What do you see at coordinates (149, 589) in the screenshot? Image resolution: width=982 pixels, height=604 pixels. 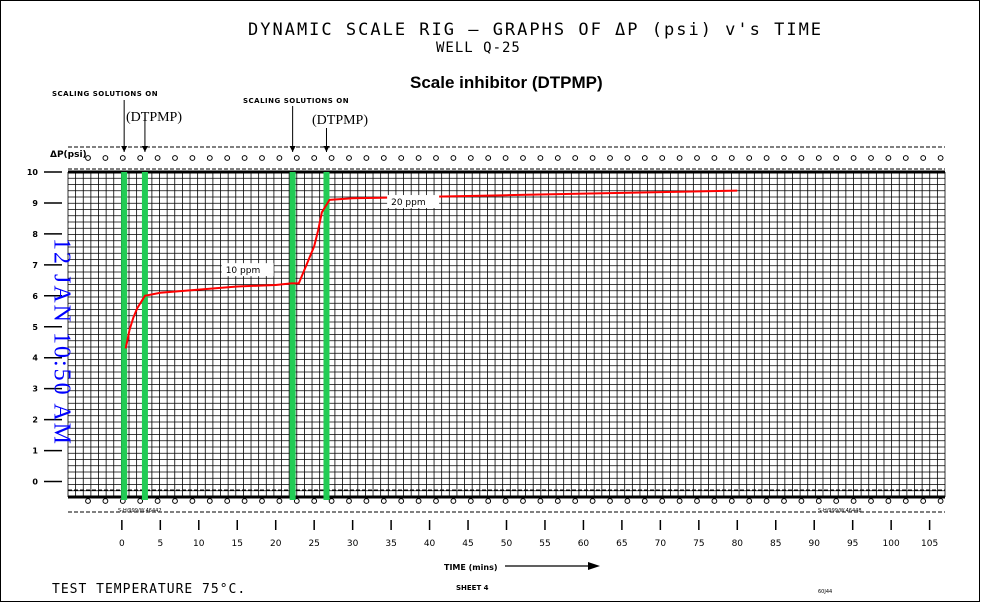 I see `test-temperature: TEST TEMPERATURE 75°C.` at bounding box center [149, 589].